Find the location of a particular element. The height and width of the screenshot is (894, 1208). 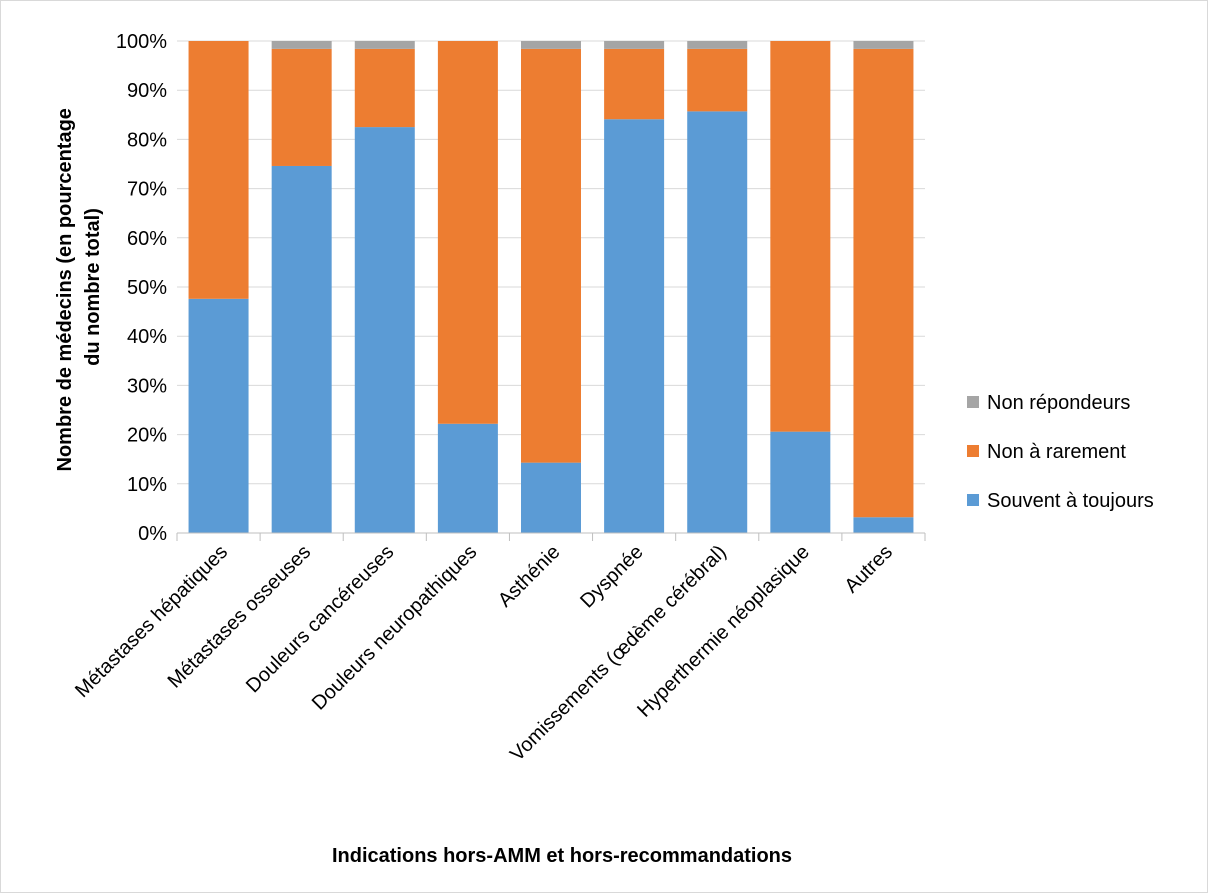

x-category-label: Douleurs neuropathiques is located at coordinates (395, 628).